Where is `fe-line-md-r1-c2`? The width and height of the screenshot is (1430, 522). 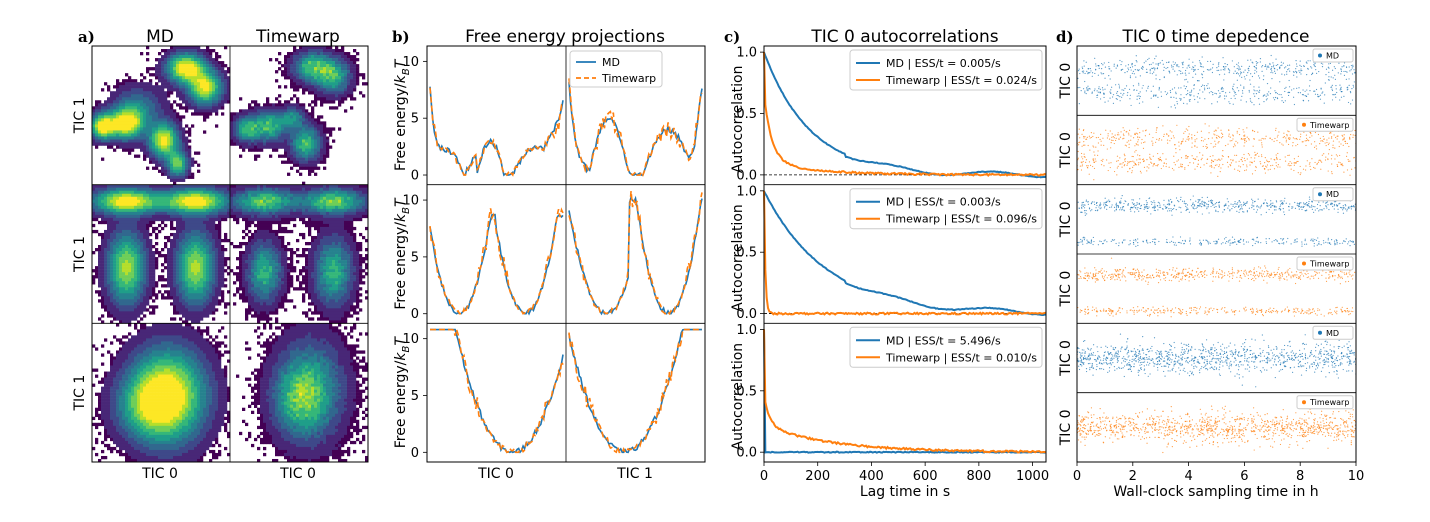
fe-line-md-r1-c2 is located at coordinates (635, 129).